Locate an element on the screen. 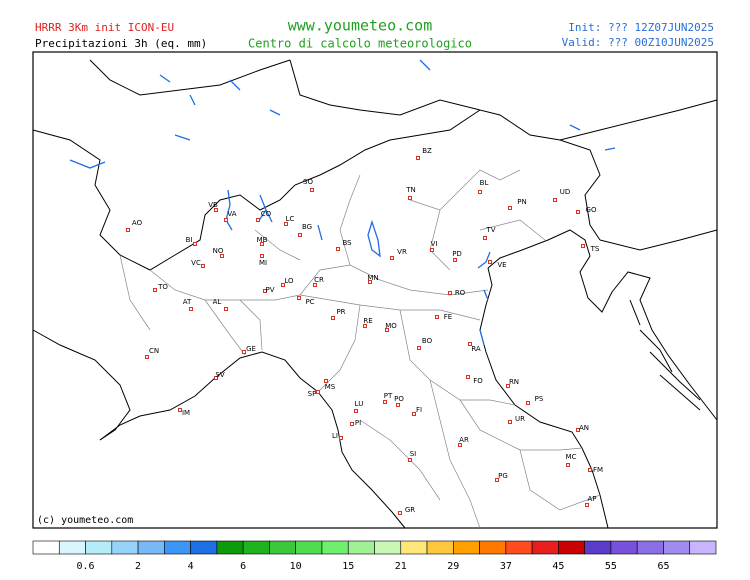 The image size is (750, 580). city-label: BS is located at coordinates (347, 243).